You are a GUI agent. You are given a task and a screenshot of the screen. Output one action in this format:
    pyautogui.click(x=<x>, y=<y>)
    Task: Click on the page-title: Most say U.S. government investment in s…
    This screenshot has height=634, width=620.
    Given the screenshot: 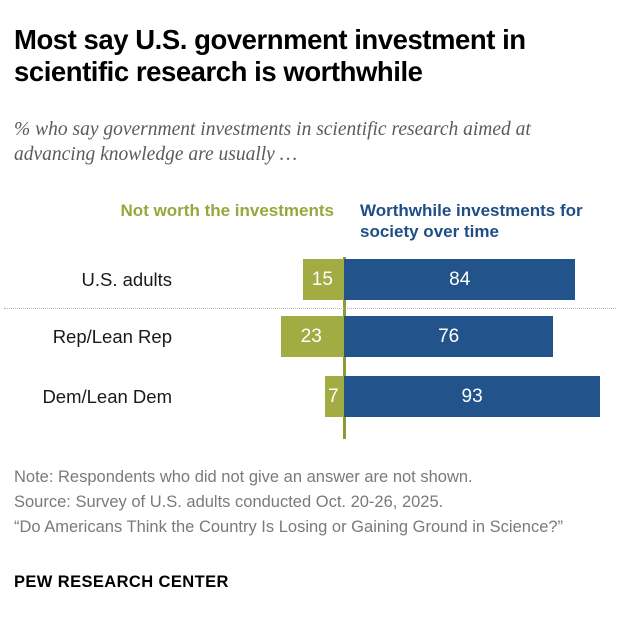 What is the action you would take?
    pyautogui.click(x=270, y=55)
    